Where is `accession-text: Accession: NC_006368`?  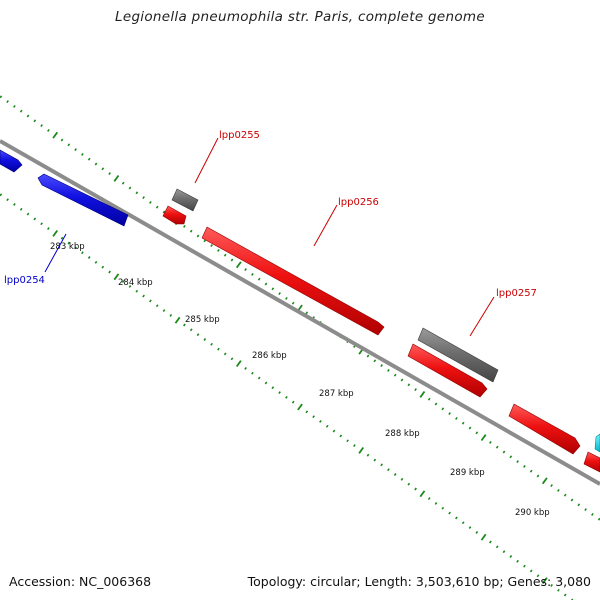 accession-text: Accession: NC_006368 is located at coordinates (80, 581).